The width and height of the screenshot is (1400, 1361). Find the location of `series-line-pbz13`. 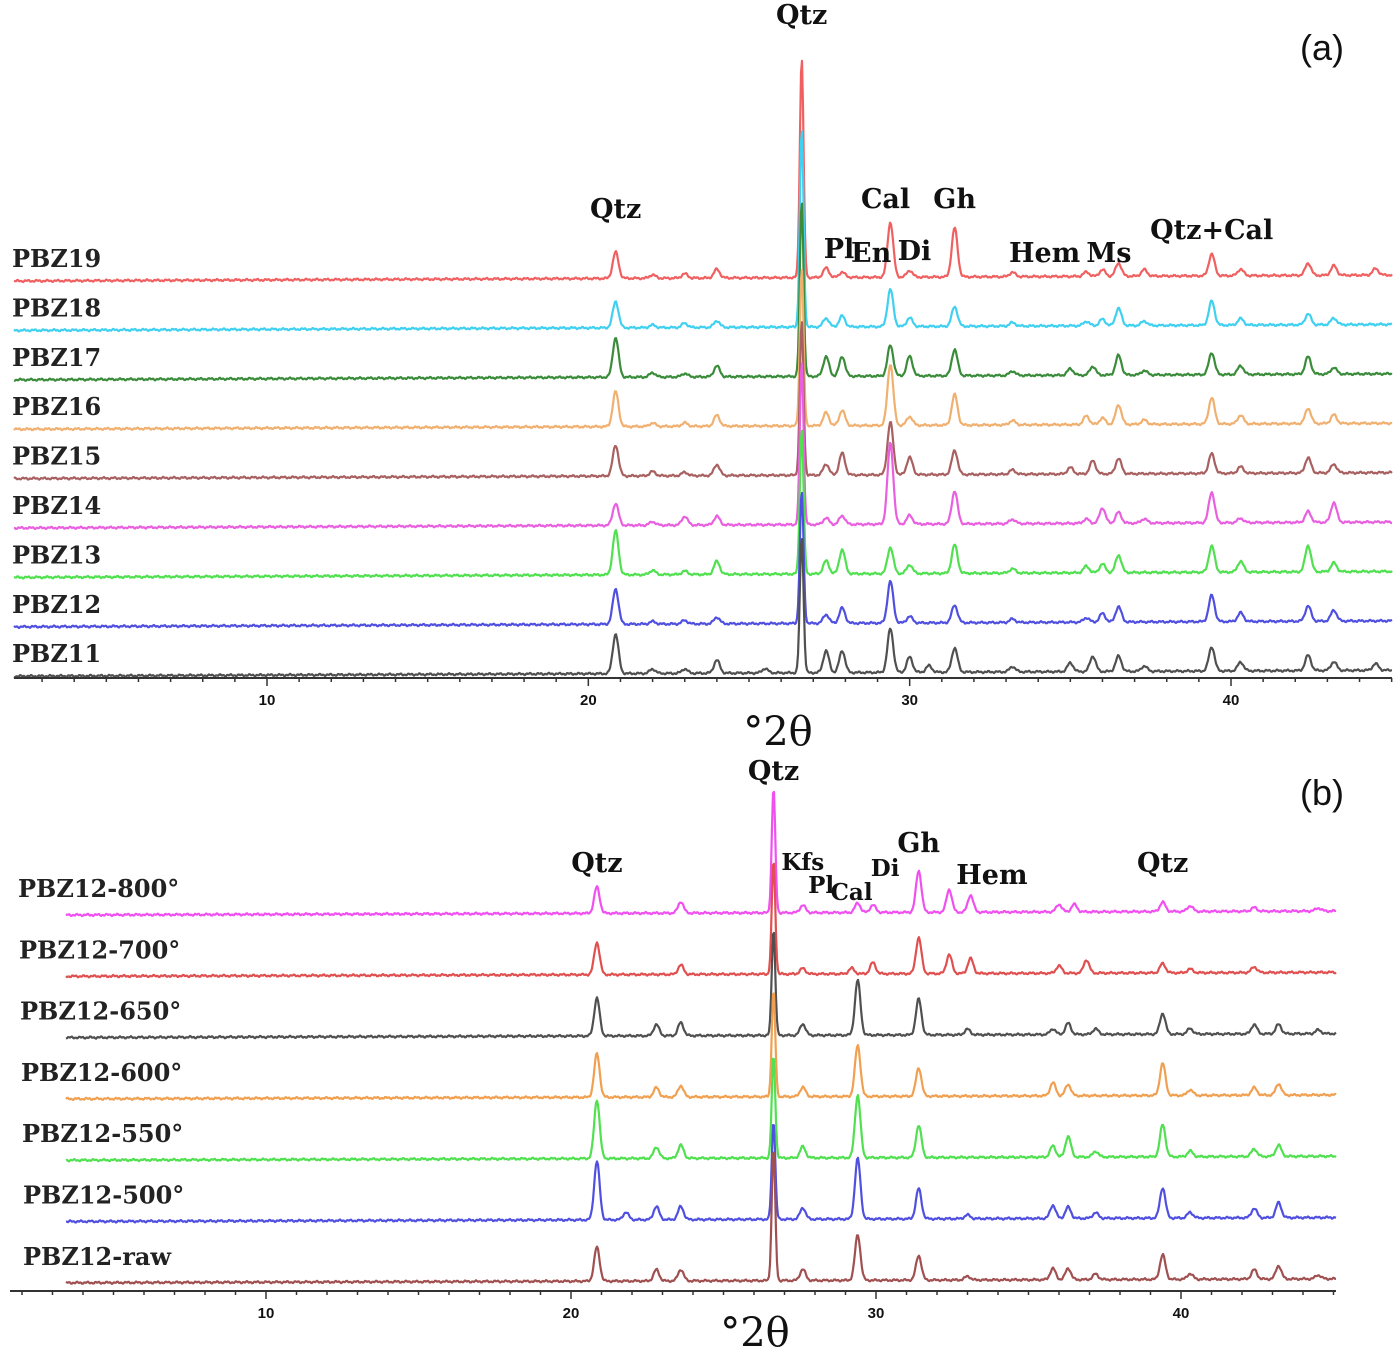

series-line-pbz13 is located at coordinates (703, 504).